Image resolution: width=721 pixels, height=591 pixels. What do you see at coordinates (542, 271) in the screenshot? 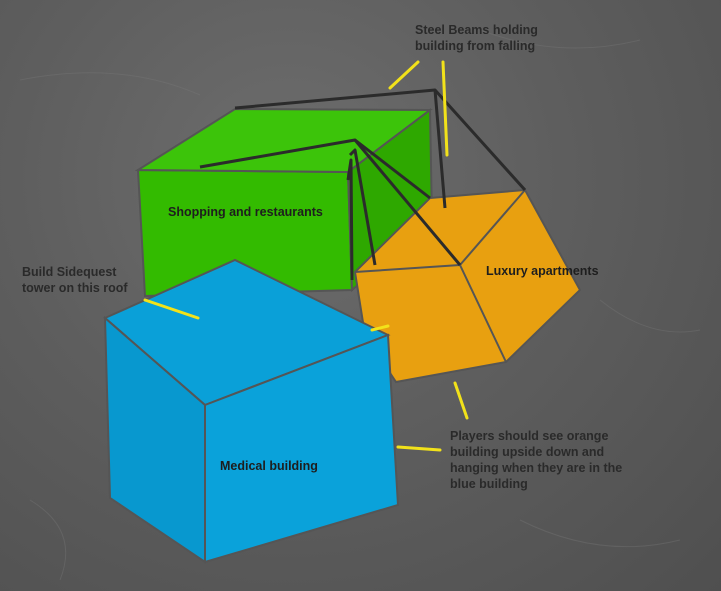
I see `luxury-label: Luxury apartments` at bounding box center [542, 271].